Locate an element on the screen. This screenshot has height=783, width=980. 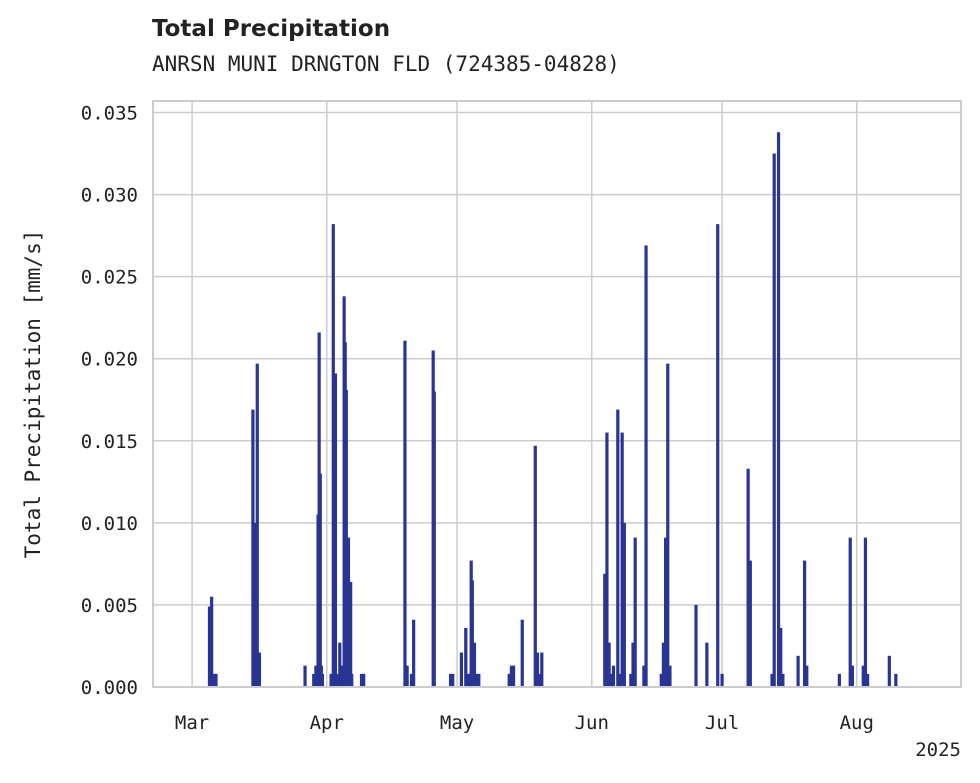
chart-subtitle: ANRSN MUNI DRNGTON FLD (724385-04828) is located at coordinates (386, 64).